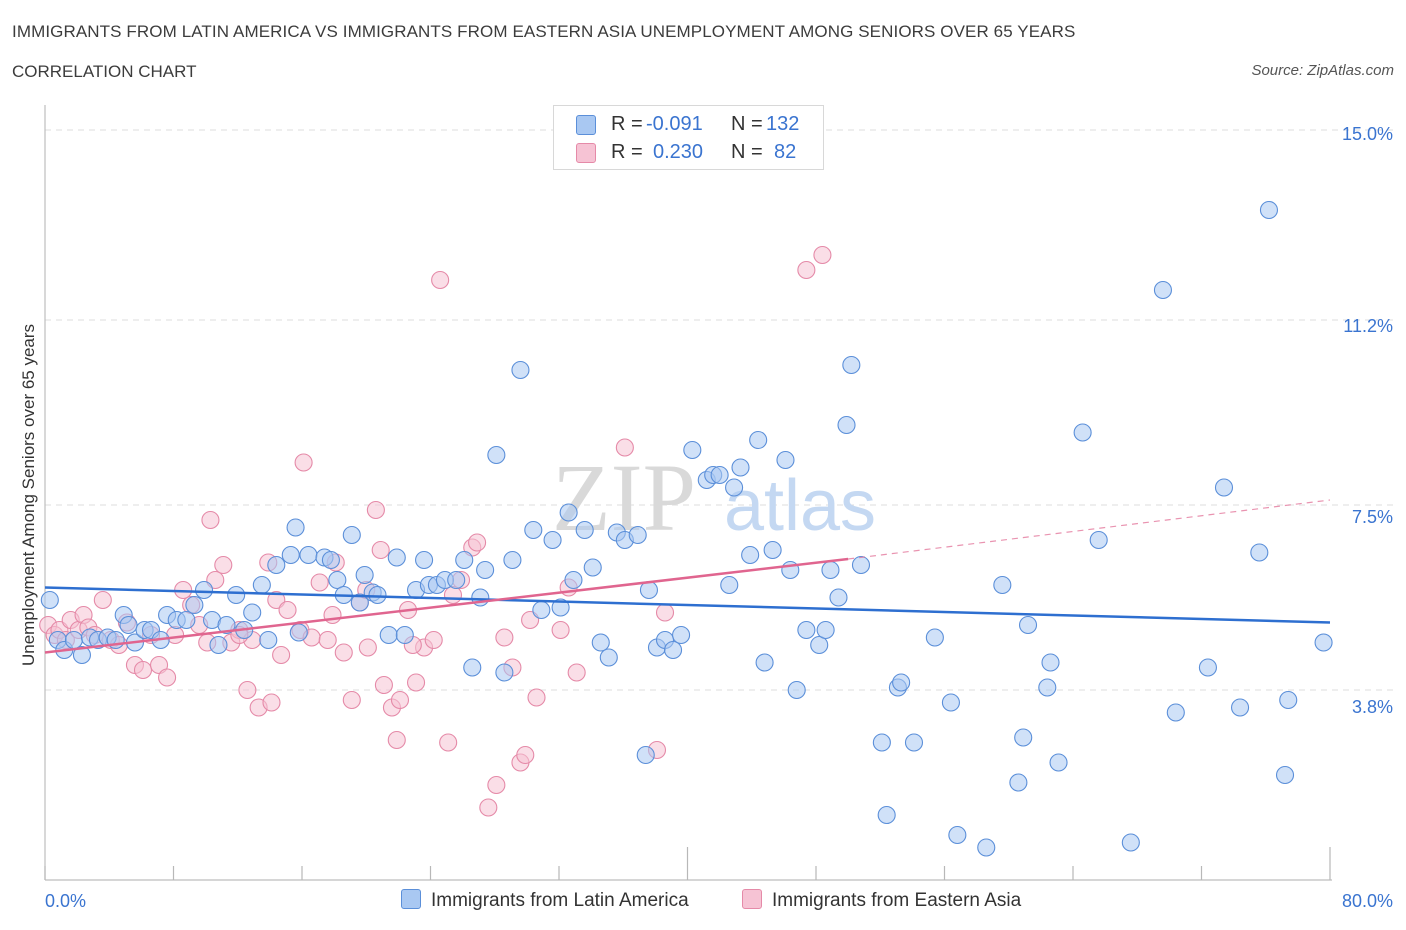 The image size is (1406, 930). I want to click on latin-n-value: 132, so click(783, 124).